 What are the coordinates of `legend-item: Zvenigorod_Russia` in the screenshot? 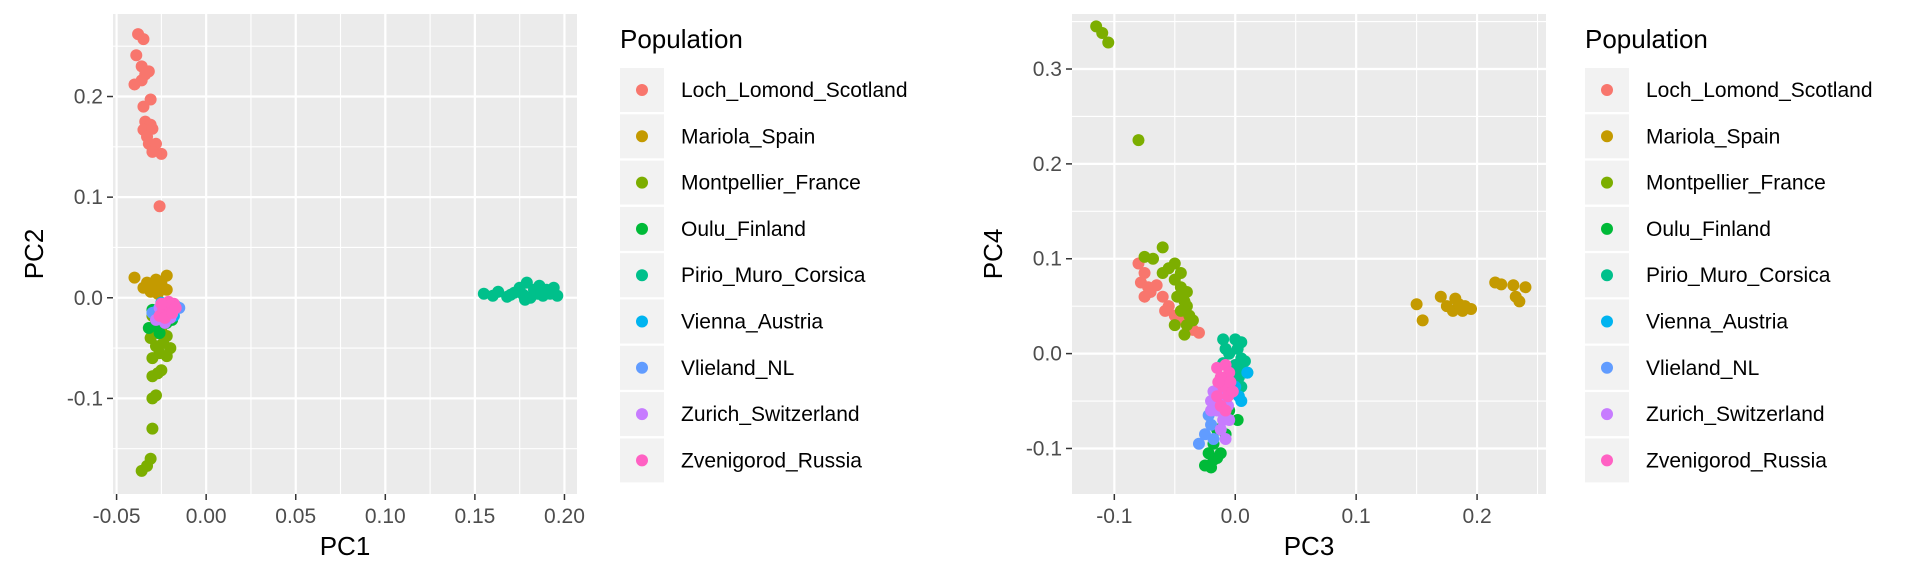 It's located at (1706, 460).